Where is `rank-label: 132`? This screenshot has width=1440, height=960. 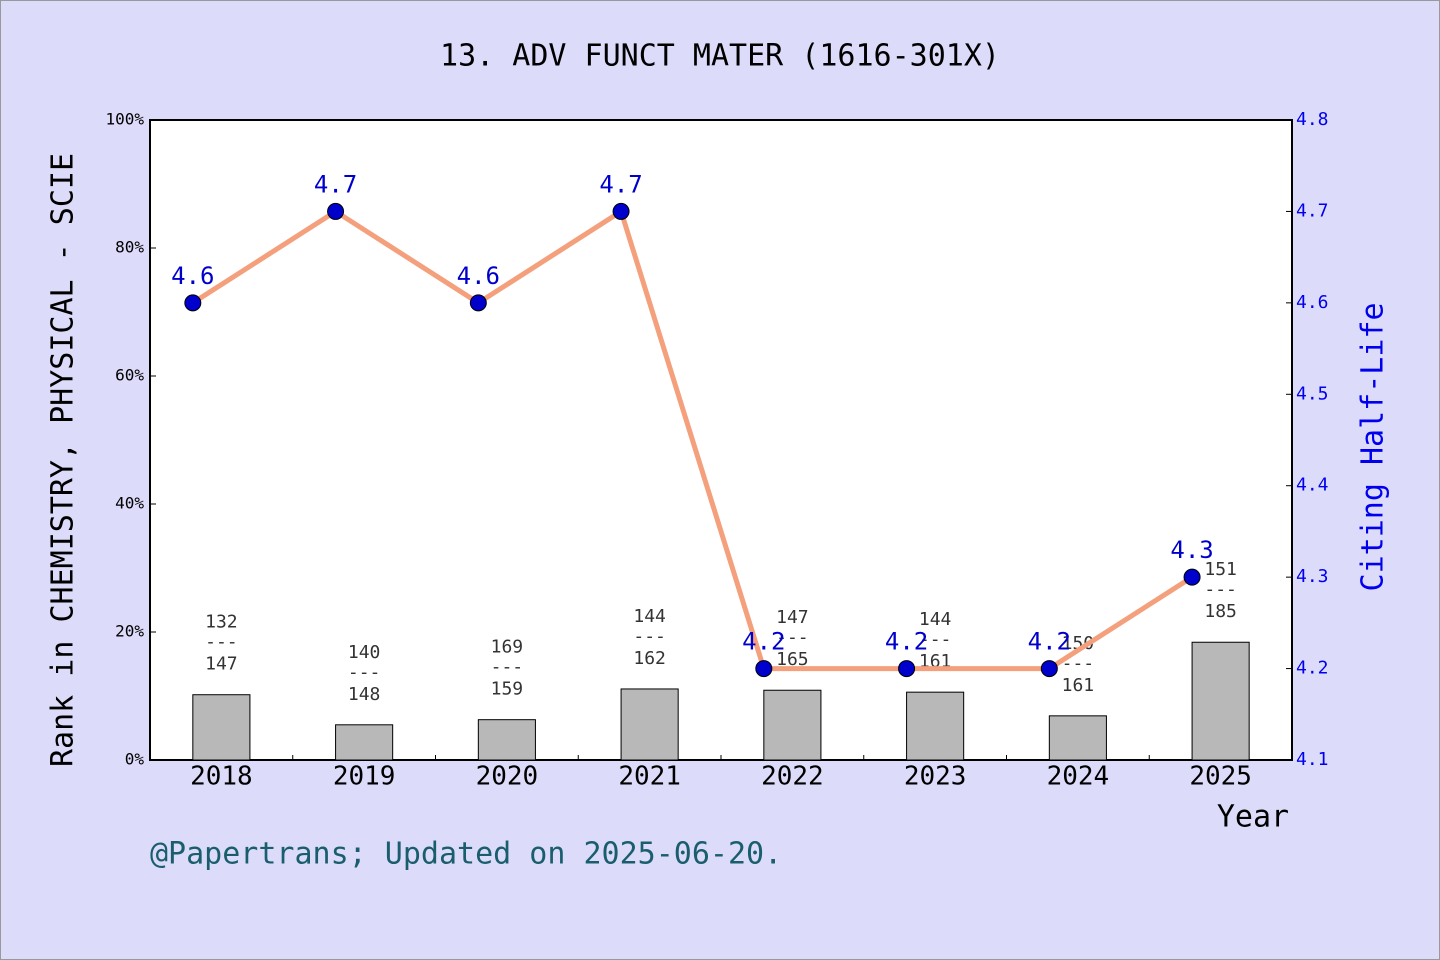
rank-label: 132 is located at coordinates (221, 622).